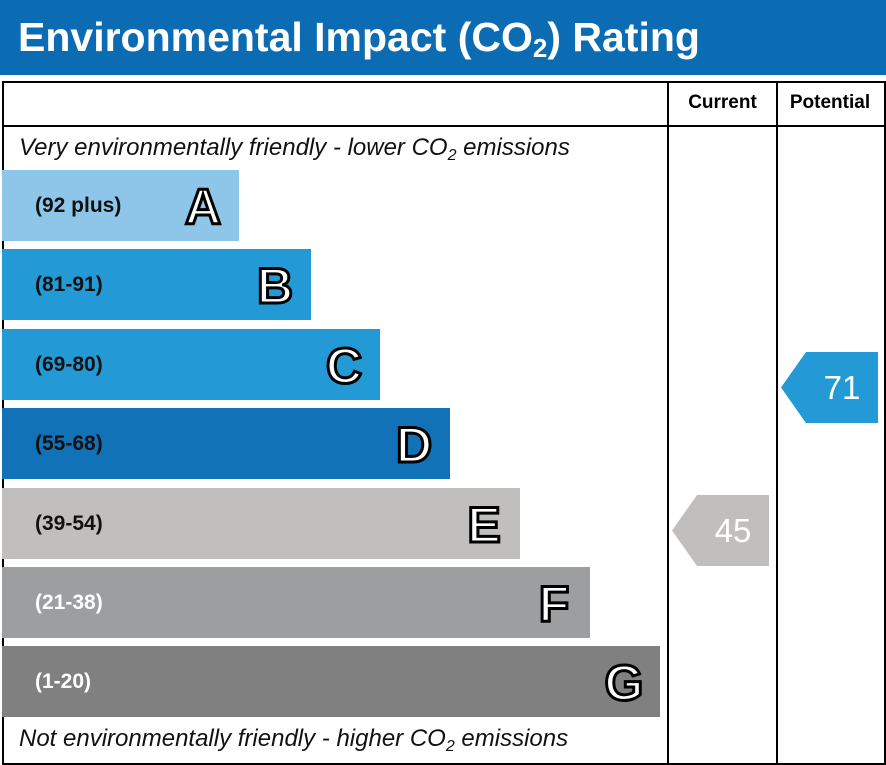 Image resolution: width=886 pixels, height=765 pixels. I want to click on svg-text: E, so click(483, 525).